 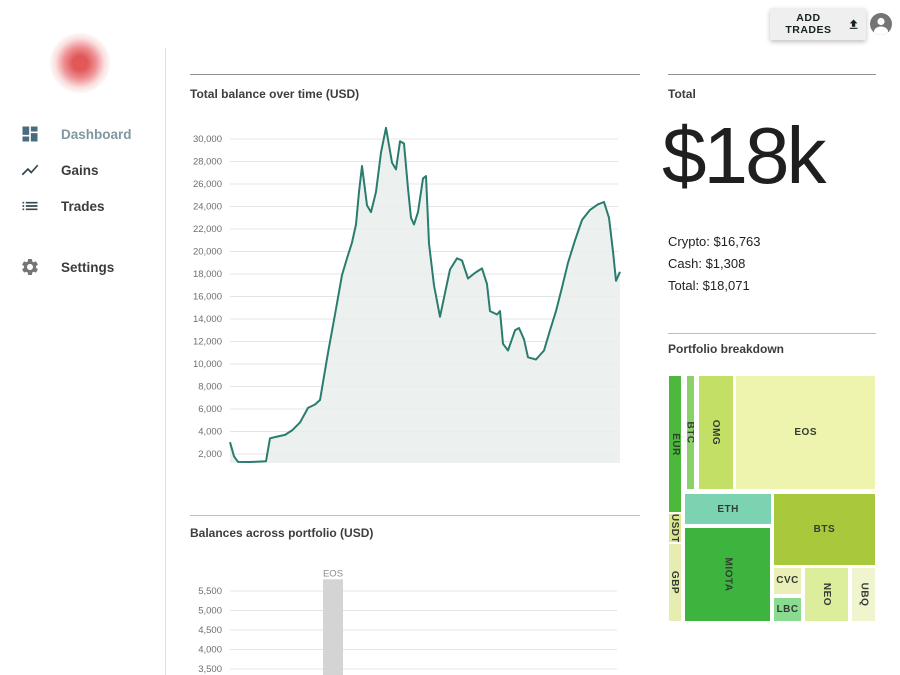 I want to click on treemap-cell-label: EUR, so click(x=675, y=444).